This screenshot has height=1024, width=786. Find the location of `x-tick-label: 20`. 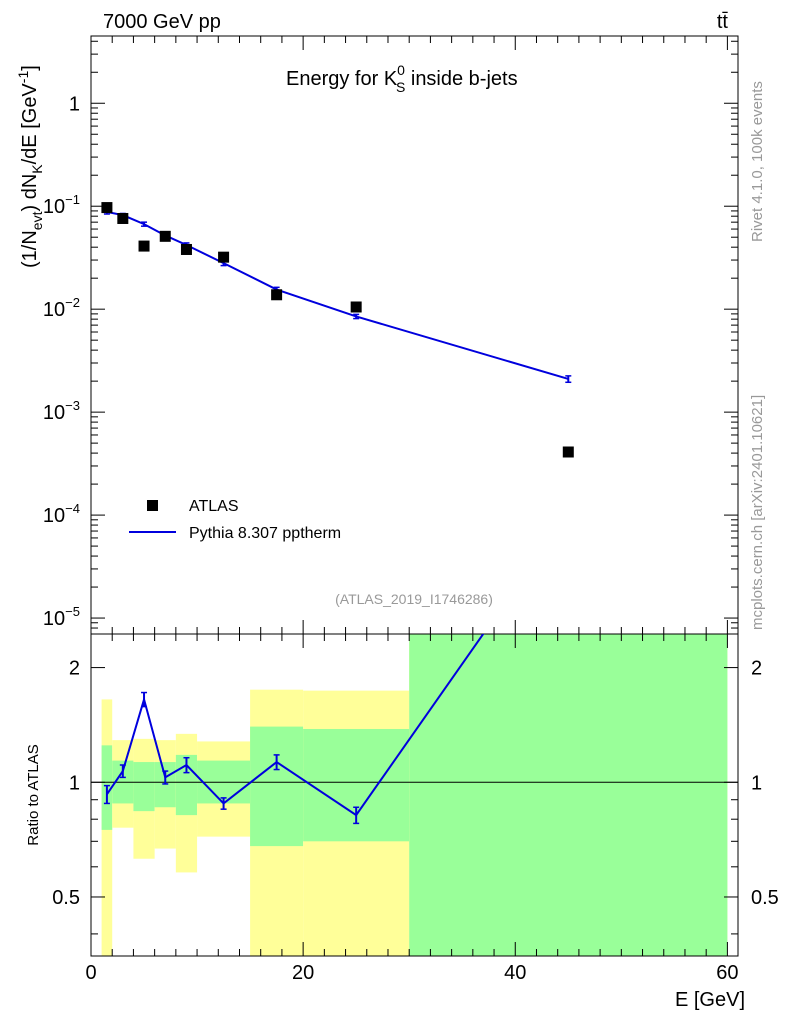

x-tick-label: 20 is located at coordinates (303, 973).